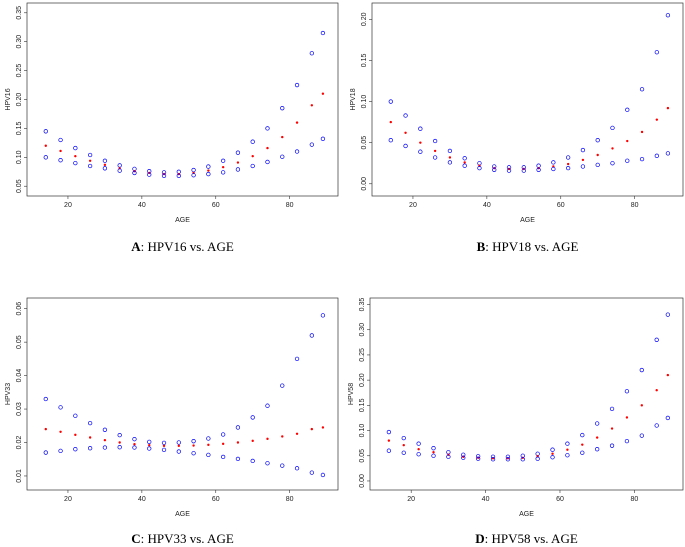  What do you see at coordinates (364, 61) in the screenshot?
I see `y-tick-label: 0.15` at bounding box center [364, 61].